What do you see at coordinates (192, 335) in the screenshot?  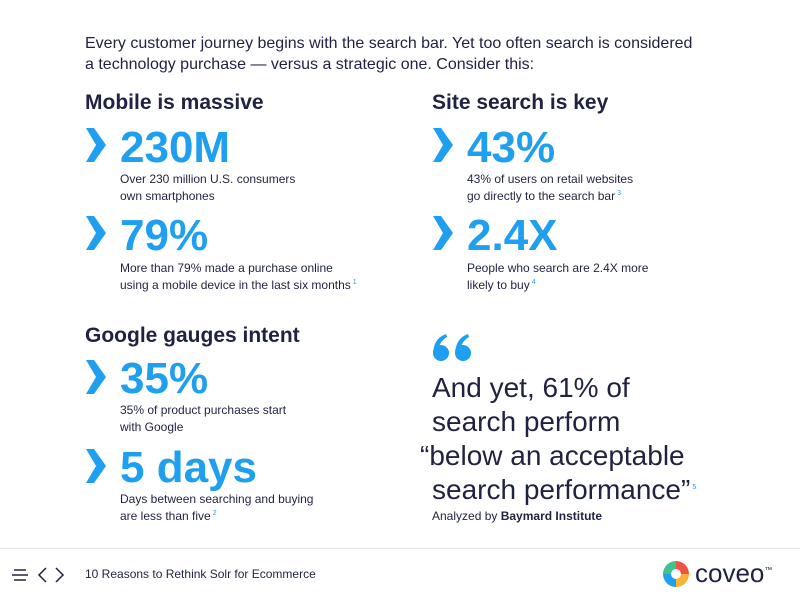 I see `section-heading: Google gauges intent` at bounding box center [192, 335].